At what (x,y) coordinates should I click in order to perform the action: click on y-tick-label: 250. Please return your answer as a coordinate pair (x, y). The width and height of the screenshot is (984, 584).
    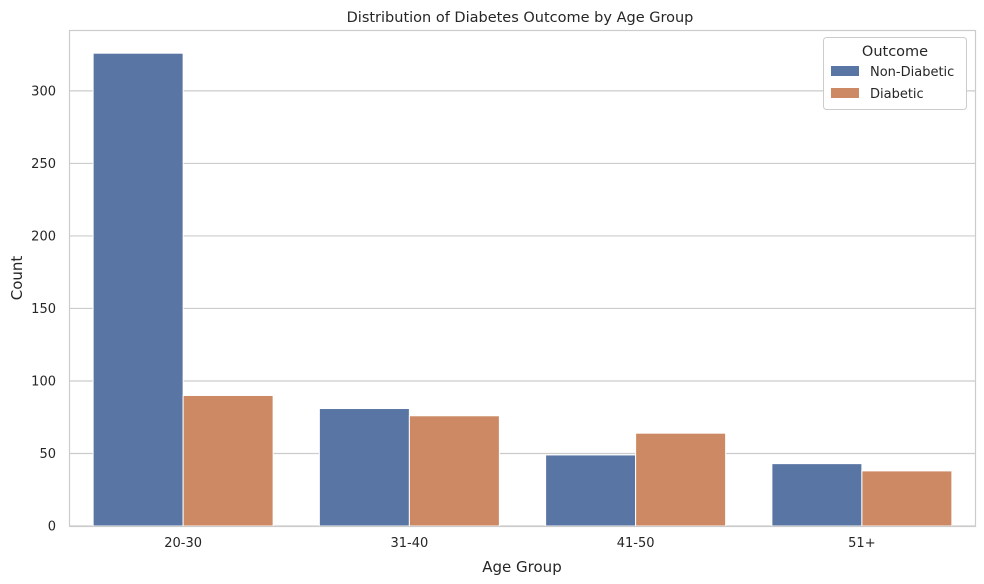
    Looking at the image, I should click on (43, 164).